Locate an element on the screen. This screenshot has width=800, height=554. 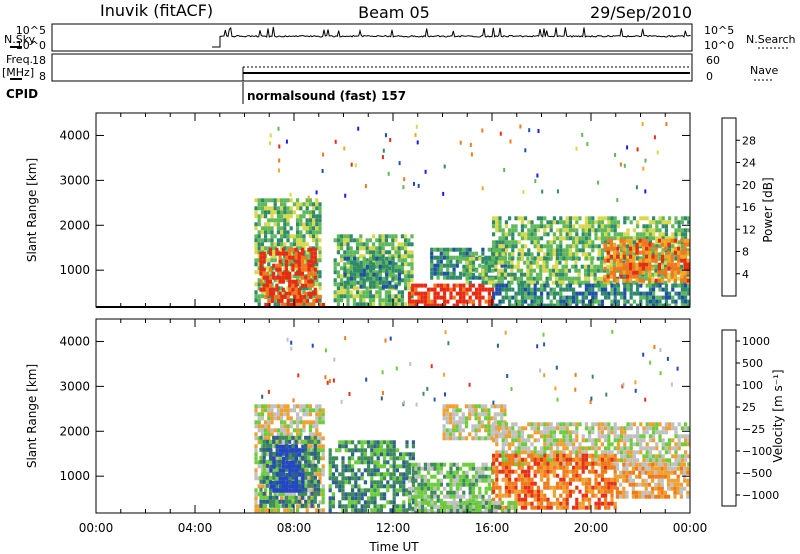
y-tick-label: 2000 is located at coordinates (74, 225).